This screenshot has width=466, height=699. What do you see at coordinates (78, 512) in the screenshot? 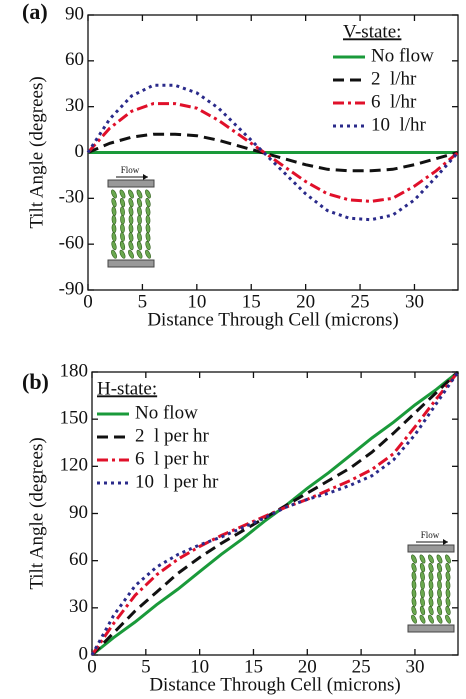
I see `y-tick-label: 90` at bounding box center [78, 512].